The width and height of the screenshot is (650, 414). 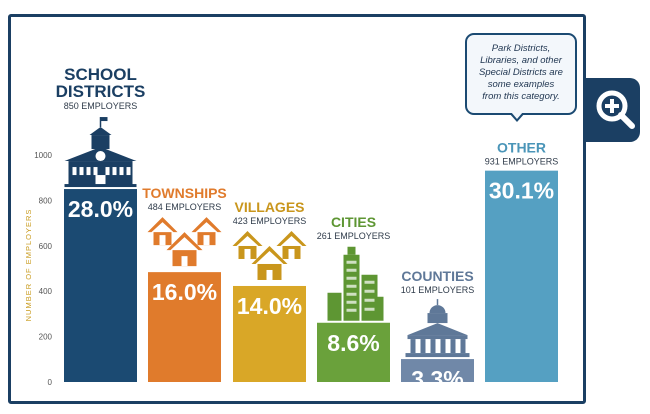 I want to click on category-label: VILLAGES, so click(x=269, y=207).